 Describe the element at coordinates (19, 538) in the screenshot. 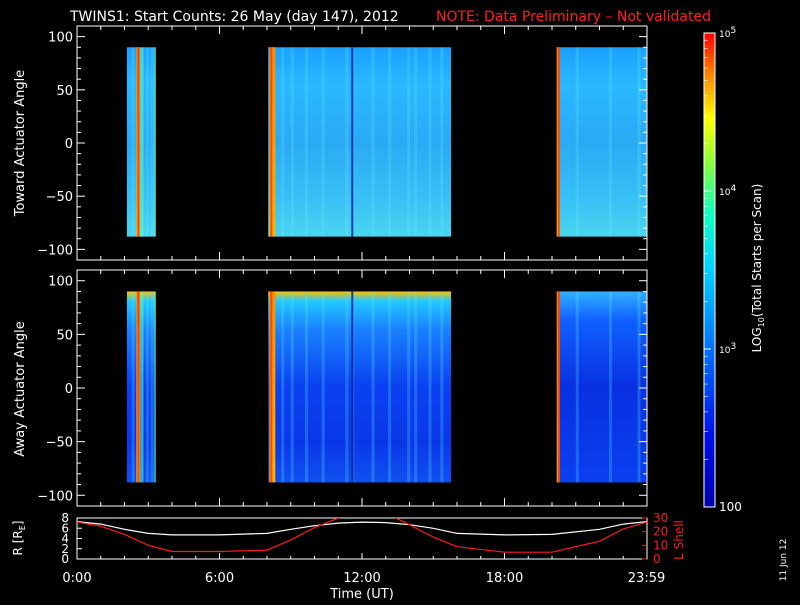

I see `orbit-left-label: R [RE]` at that location.